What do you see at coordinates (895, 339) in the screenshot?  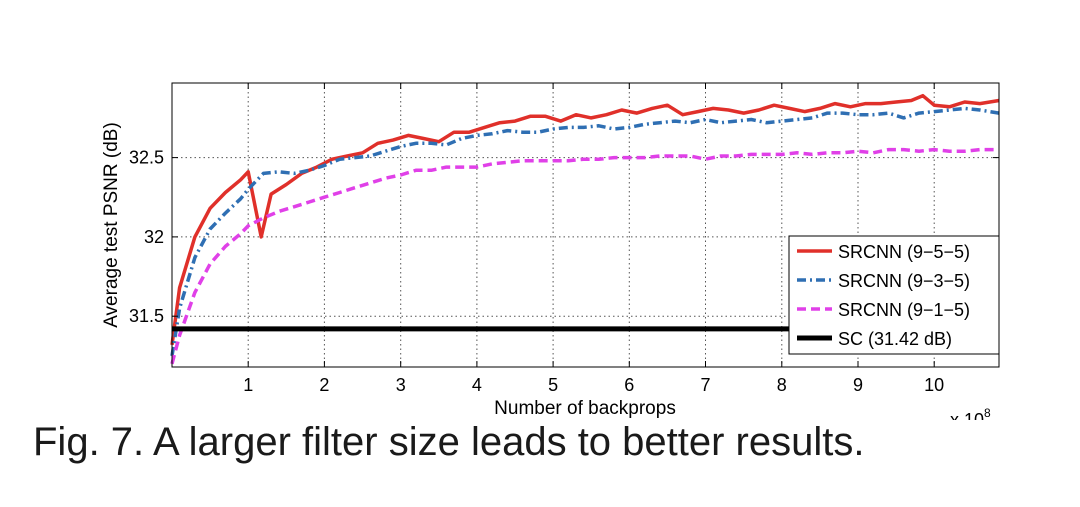 I see `legend-label: SC (31.42 dB)` at bounding box center [895, 339].